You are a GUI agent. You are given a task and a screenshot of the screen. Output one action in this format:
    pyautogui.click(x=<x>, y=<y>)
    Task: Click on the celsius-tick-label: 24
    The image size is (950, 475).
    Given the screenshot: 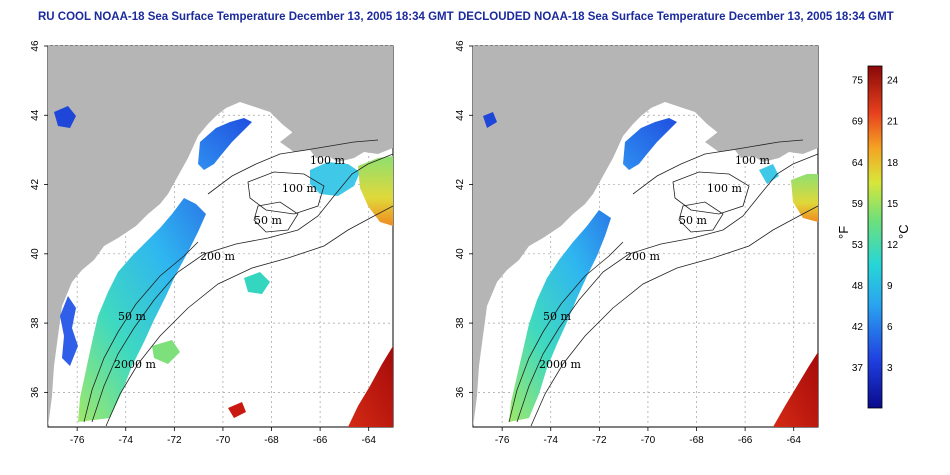 What is the action you would take?
    pyautogui.click(x=893, y=81)
    